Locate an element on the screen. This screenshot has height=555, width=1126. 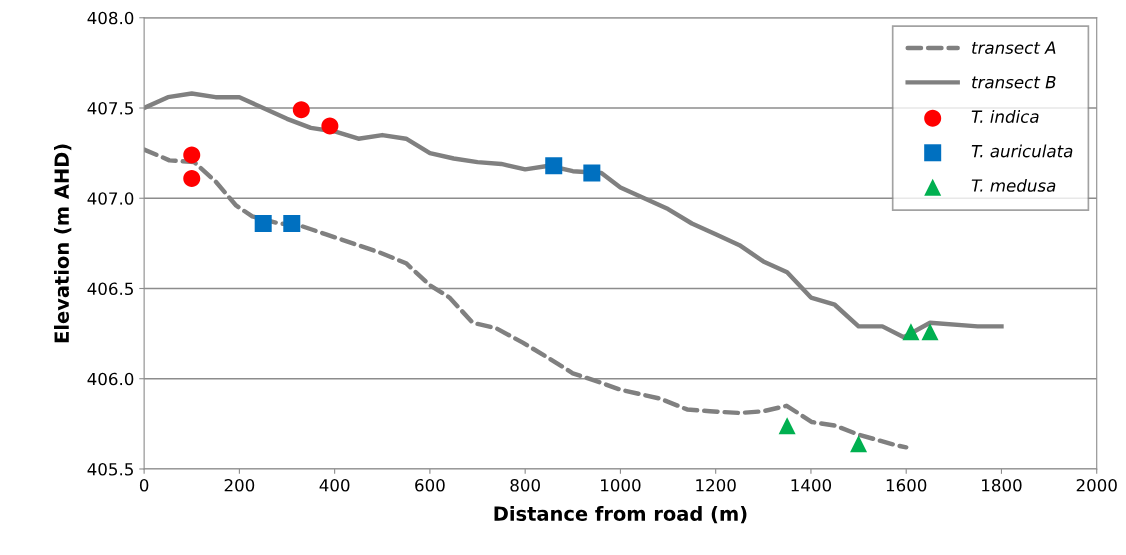
legend-label: T. medusa is located at coordinates (1013, 185).